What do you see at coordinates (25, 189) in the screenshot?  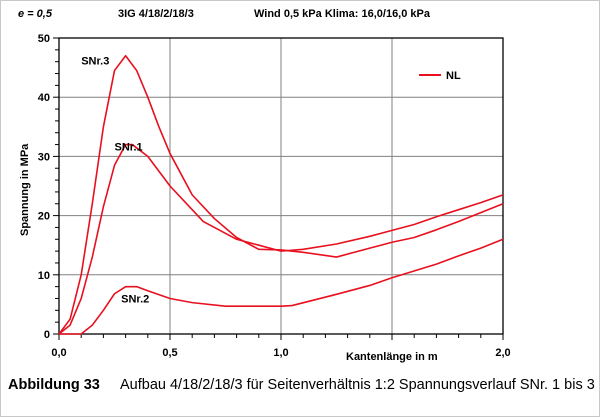 I see `y-axis-label: Spannung in MPa` at bounding box center [25, 189].